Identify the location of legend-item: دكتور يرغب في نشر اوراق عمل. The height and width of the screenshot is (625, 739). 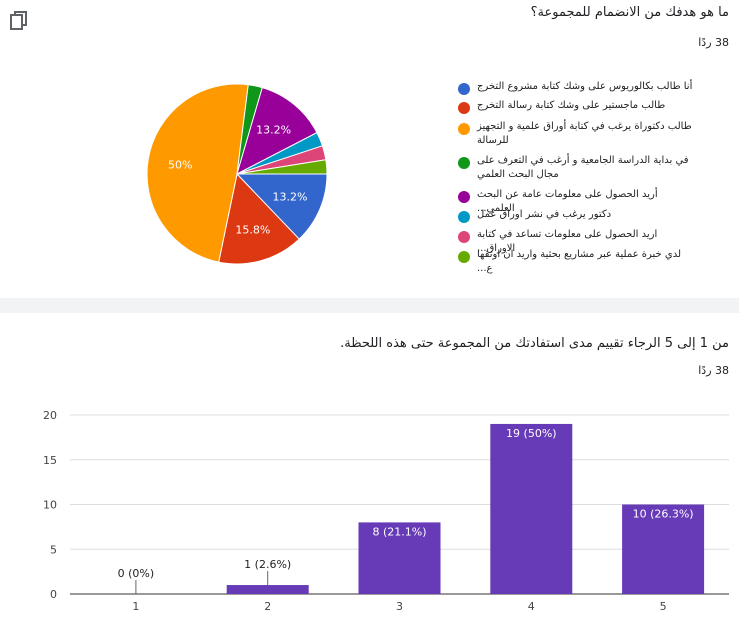
(575, 223).